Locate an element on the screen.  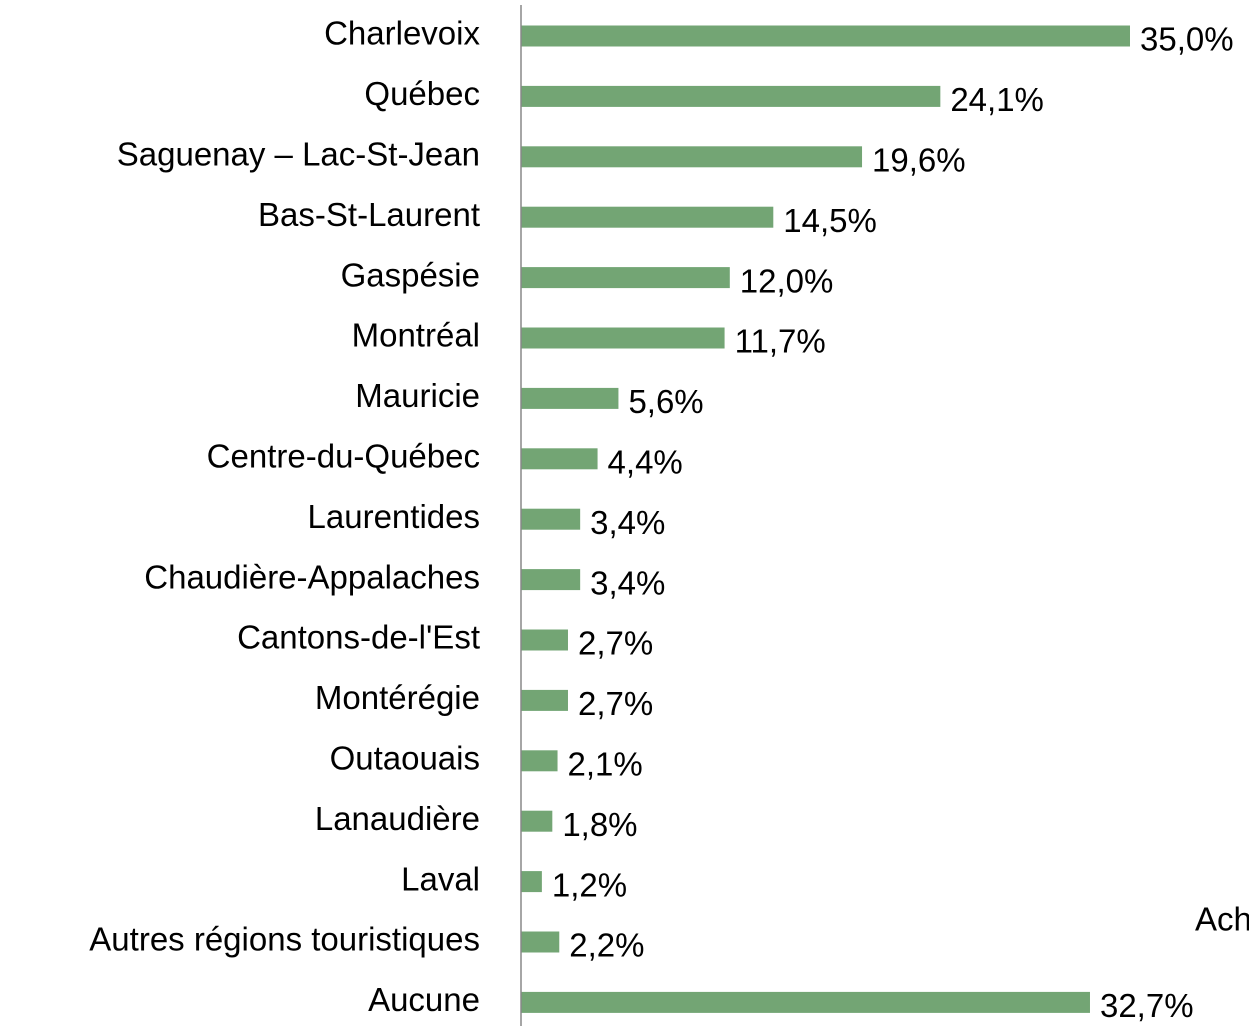
value-label: 2,2% is located at coordinates (606, 945).